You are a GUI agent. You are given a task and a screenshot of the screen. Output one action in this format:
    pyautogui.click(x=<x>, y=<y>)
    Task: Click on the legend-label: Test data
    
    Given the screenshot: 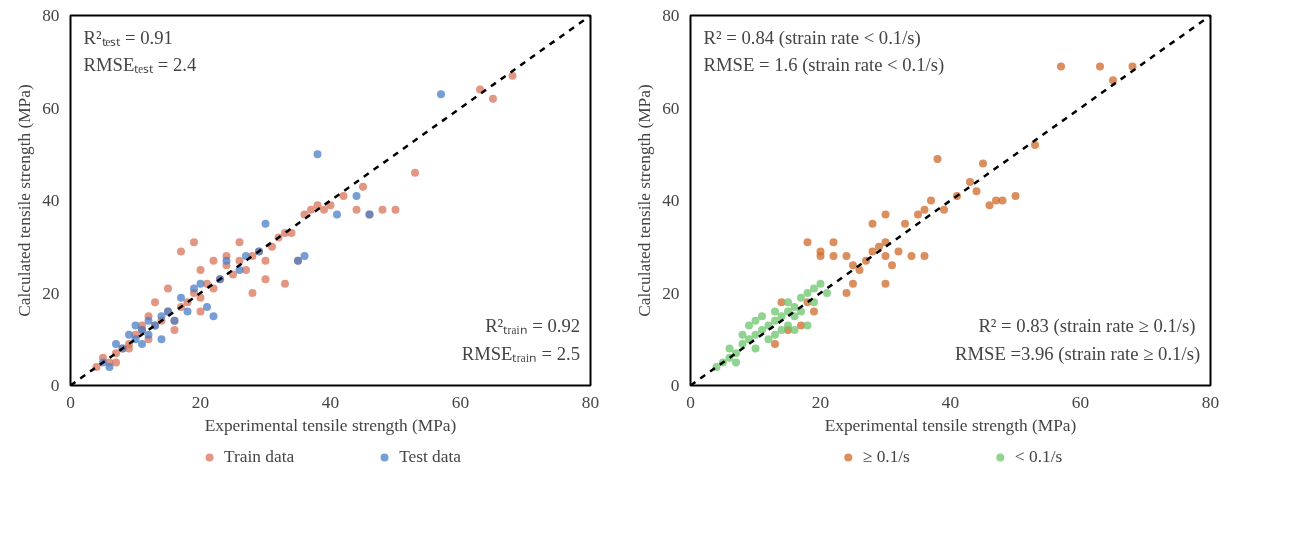 What is the action you would take?
    pyautogui.click(x=430, y=457)
    